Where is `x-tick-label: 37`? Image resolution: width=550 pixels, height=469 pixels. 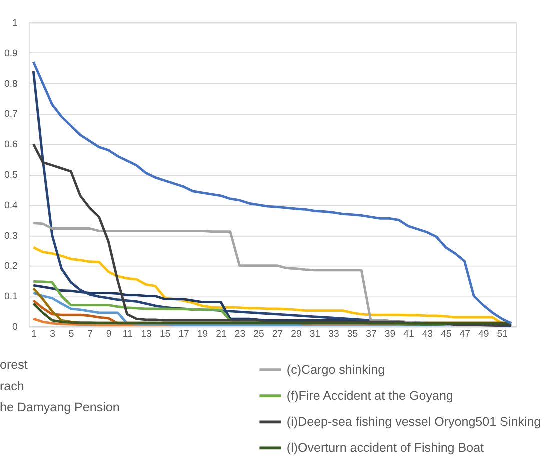 x-tick-label: 37 is located at coordinates (371, 334).